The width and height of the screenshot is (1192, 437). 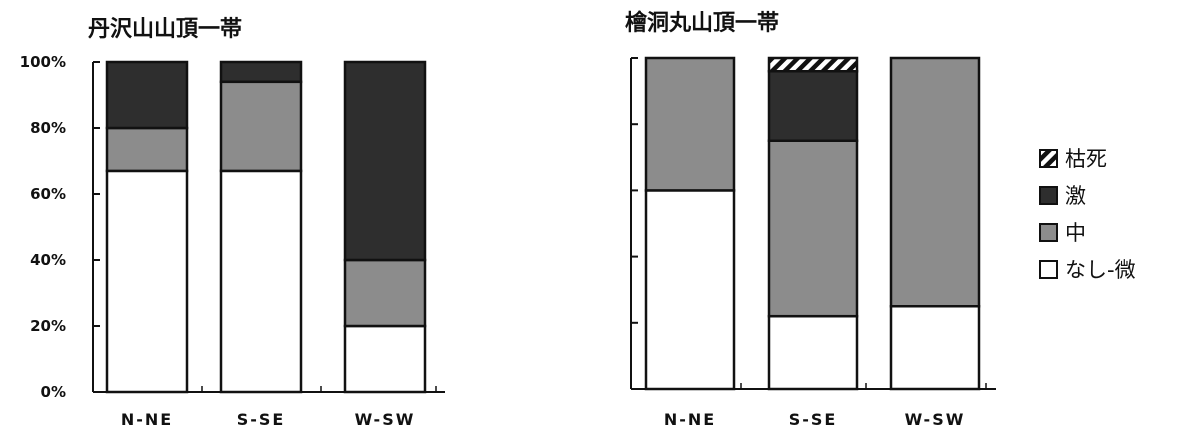 I want to click on legend-item-dead: 枯死, so click(x=1073, y=159).